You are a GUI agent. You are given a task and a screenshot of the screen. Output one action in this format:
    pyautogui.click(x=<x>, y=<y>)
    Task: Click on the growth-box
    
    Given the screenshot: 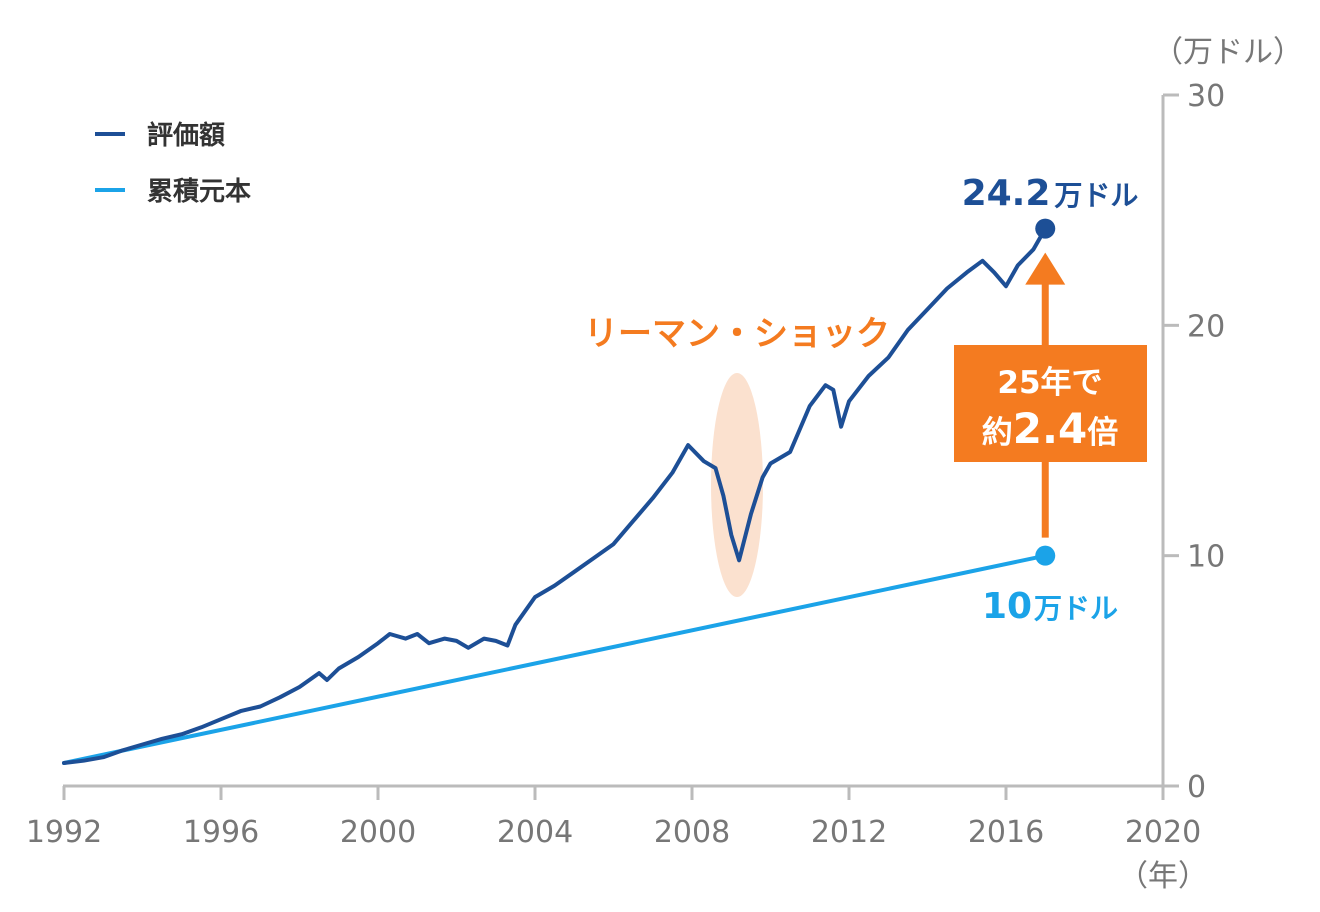 What is the action you would take?
    pyautogui.click(x=1050, y=403)
    